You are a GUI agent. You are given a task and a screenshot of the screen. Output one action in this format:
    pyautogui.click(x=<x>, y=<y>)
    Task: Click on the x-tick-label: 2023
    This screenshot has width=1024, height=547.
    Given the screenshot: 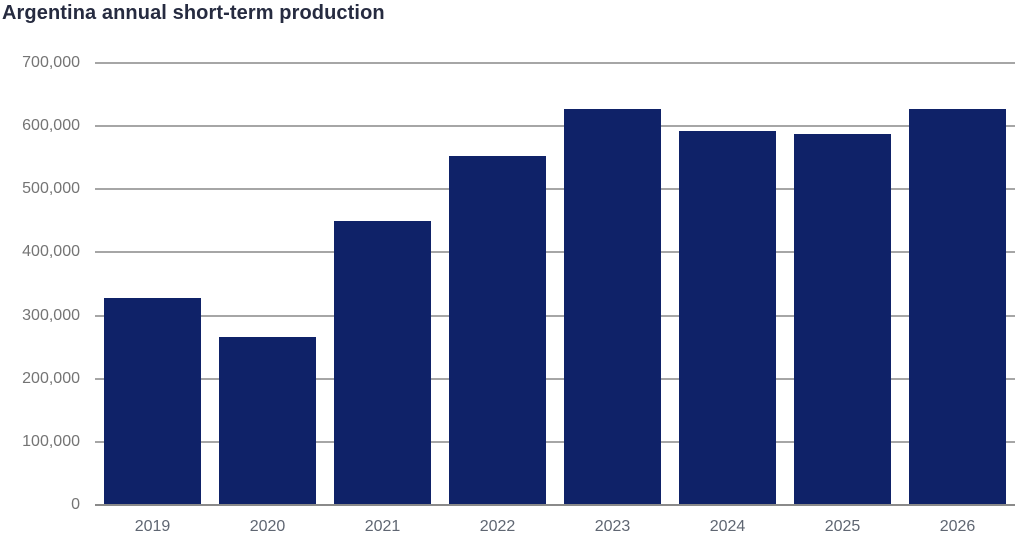 What is the action you would take?
    pyautogui.click(x=612, y=526)
    